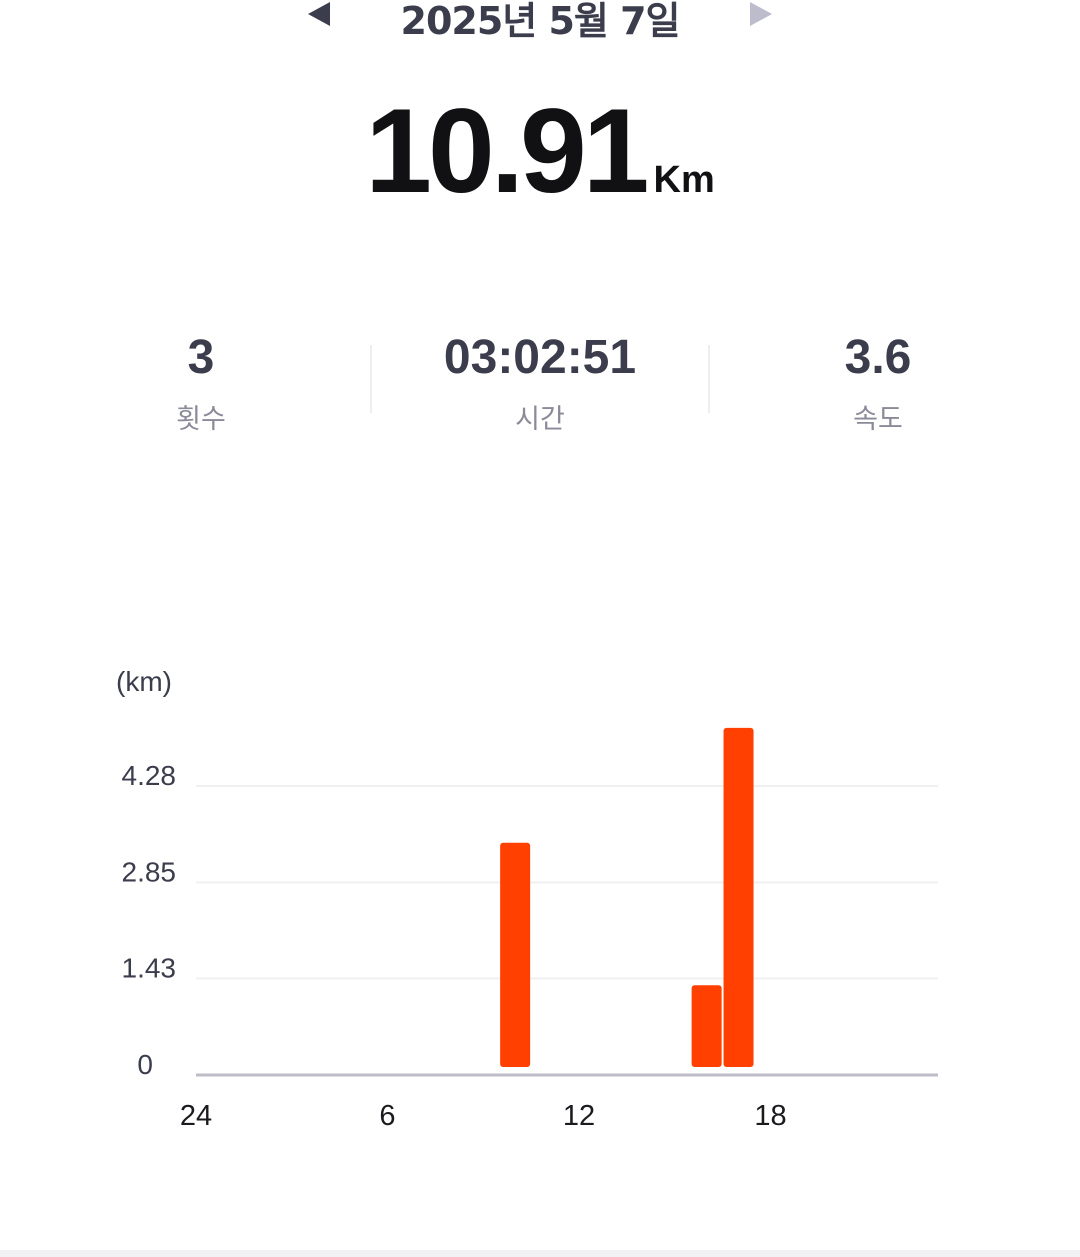 This screenshot has width=1080, height=1257. I want to click on x-tick-label: 24, so click(196, 1116).